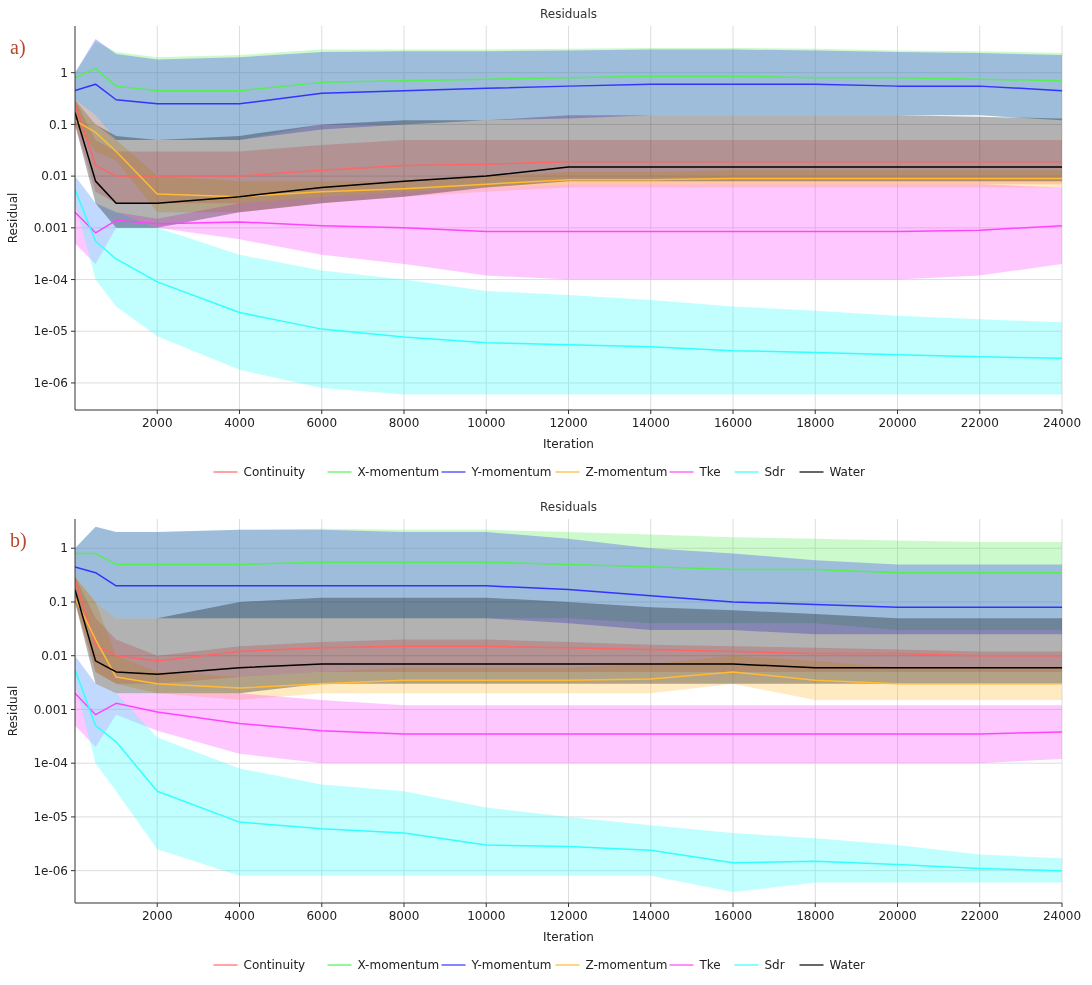 The image size is (1092, 985). What do you see at coordinates (18, 540) in the screenshot?
I see `text: b)` at bounding box center [18, 540].